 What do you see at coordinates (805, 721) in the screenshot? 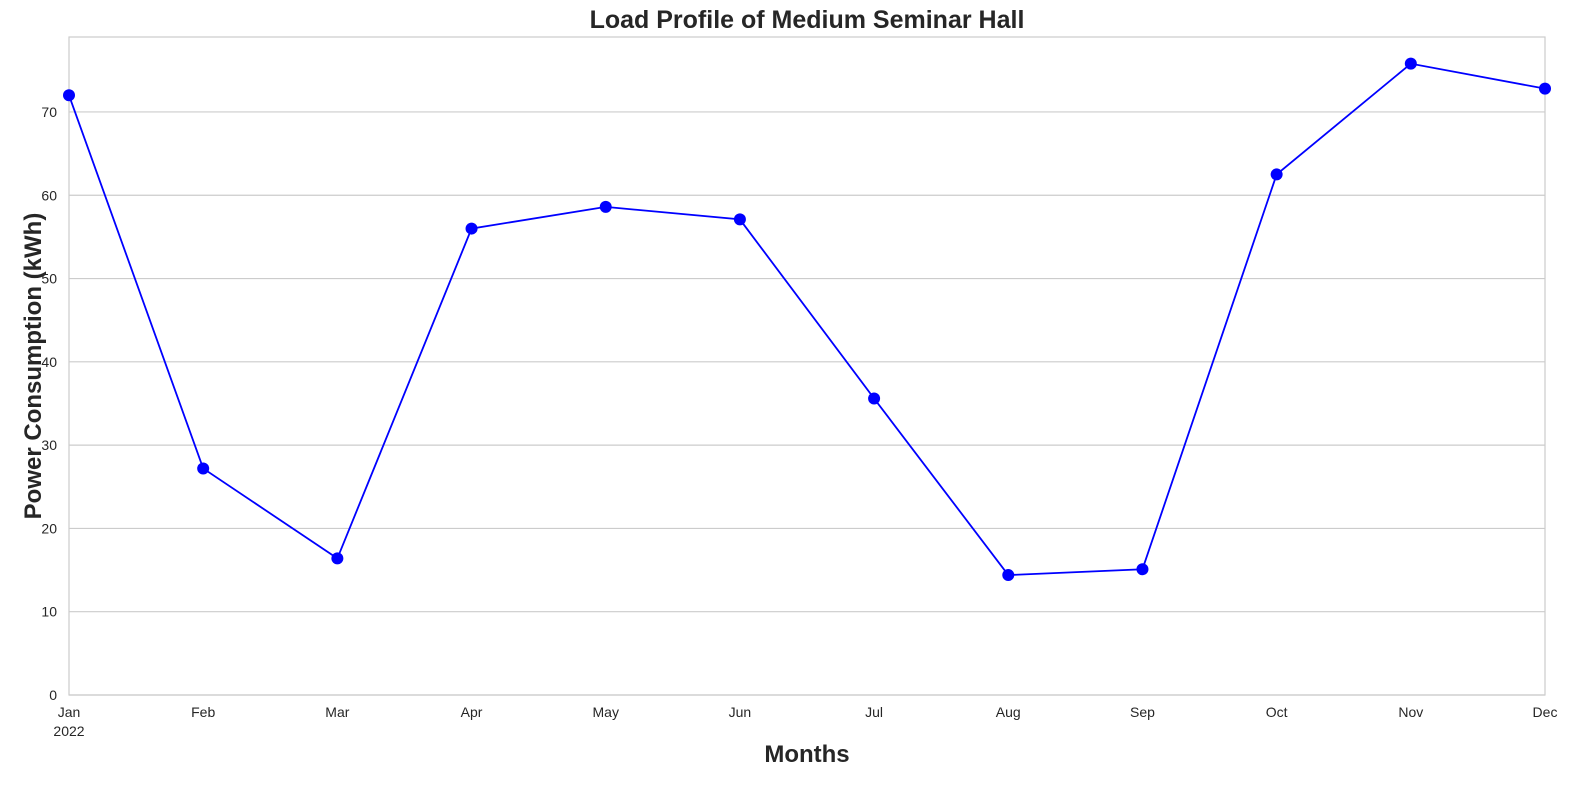
I see `x-axis-ticks: Jan Feb Mar Apr May Jun Jul Aug Sep Oct Nov Dec 2022` at bounding box center [805, 721].